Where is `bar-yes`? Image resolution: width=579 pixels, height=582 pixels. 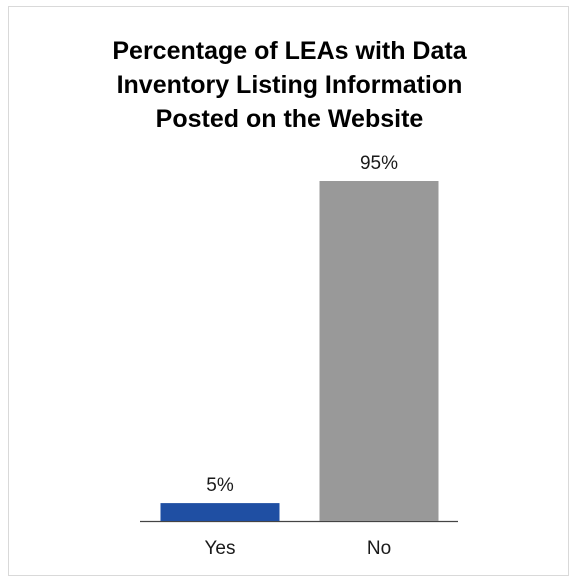
bar-yes is located at coordinates (220, 512).